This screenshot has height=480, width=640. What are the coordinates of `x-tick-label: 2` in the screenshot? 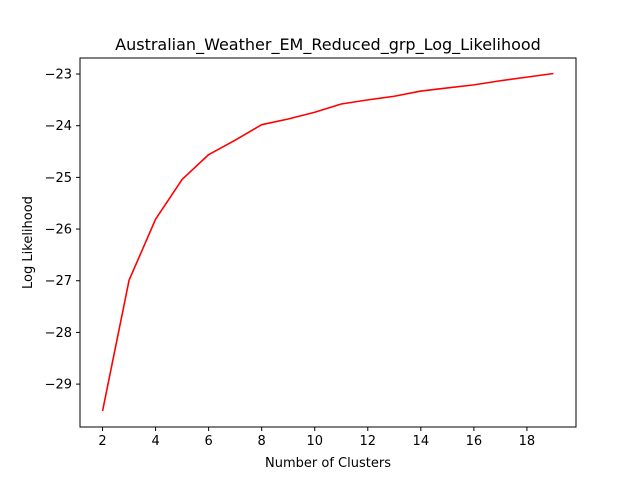 It's located at (102, 441).